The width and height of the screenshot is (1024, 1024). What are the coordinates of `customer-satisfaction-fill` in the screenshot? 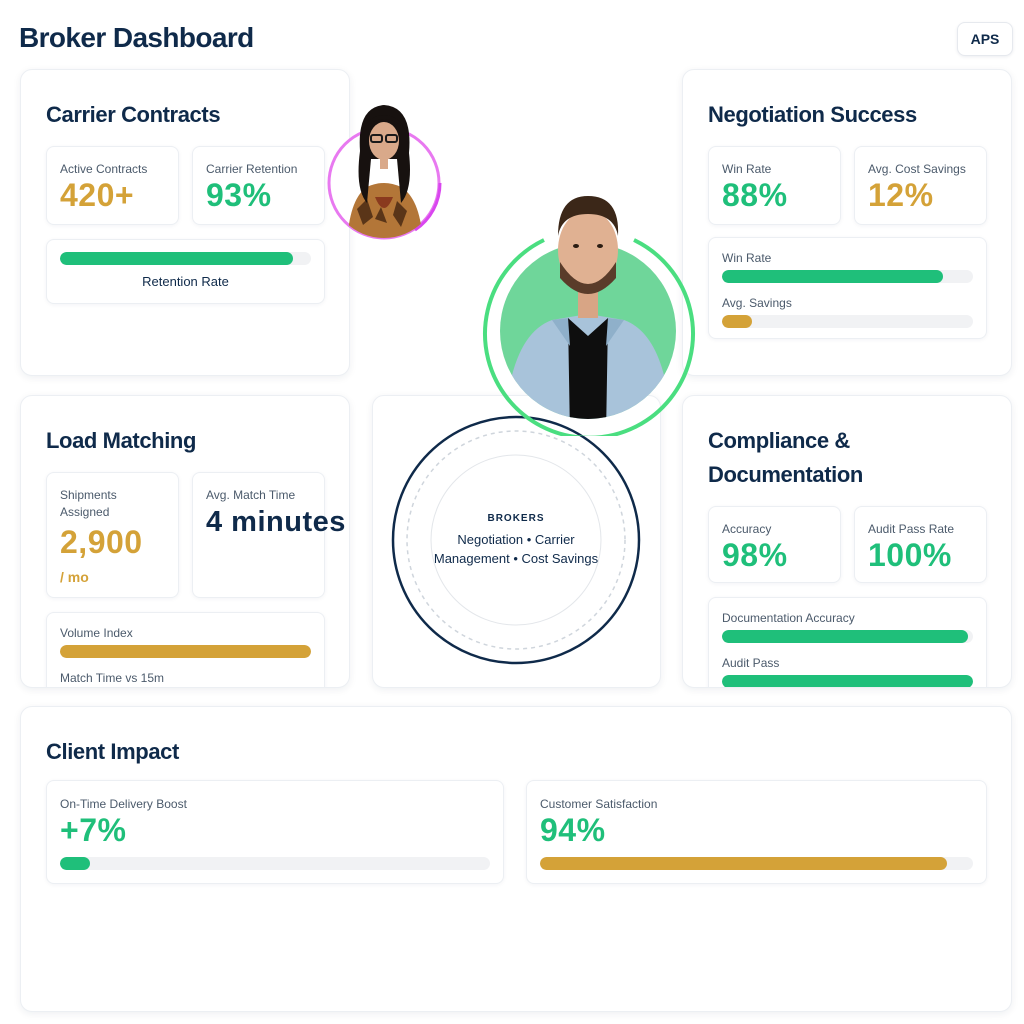 It's located at (744, 863).